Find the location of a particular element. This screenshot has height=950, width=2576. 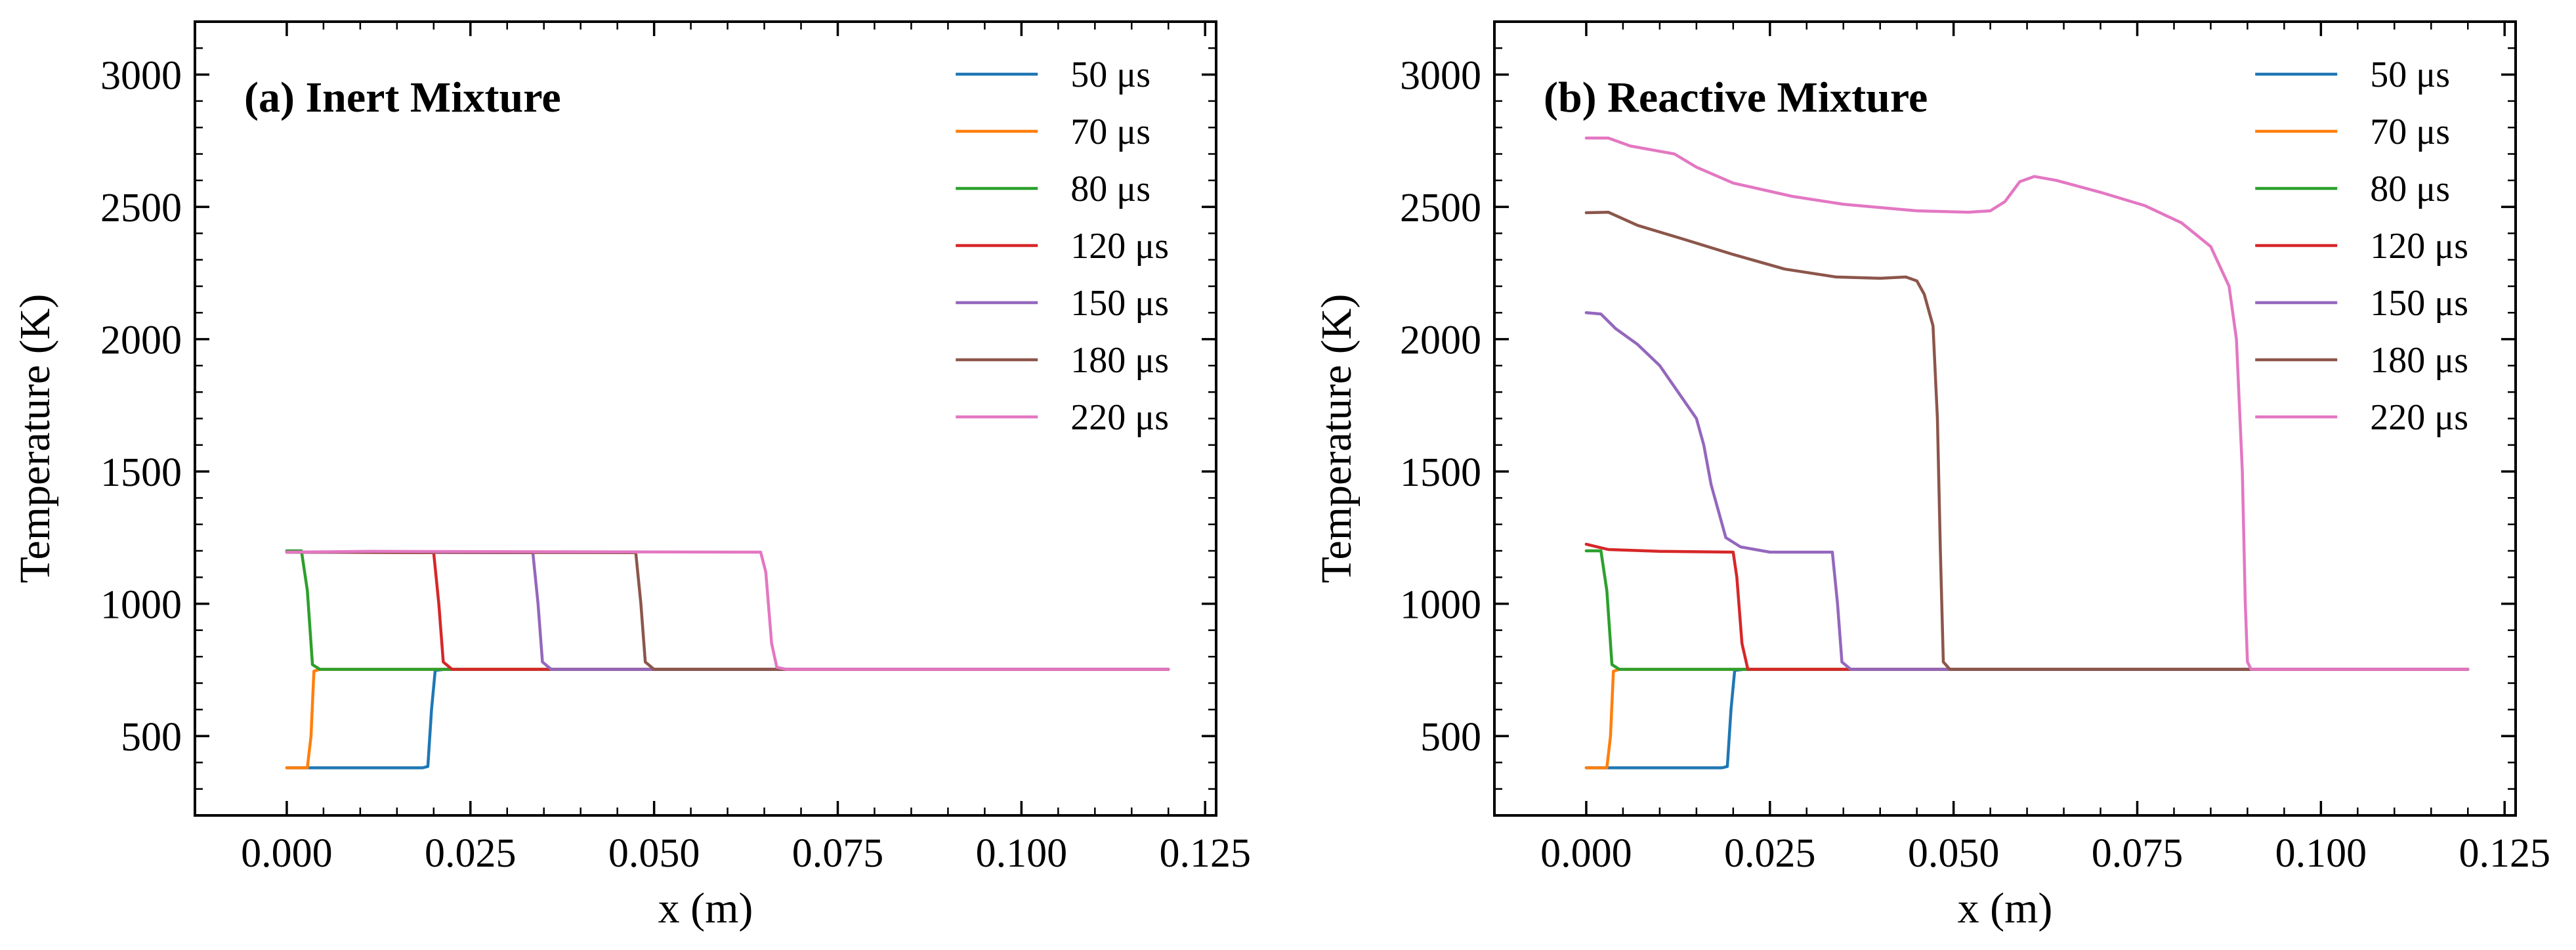

series-line-180us is located at coordinates (727, 610).